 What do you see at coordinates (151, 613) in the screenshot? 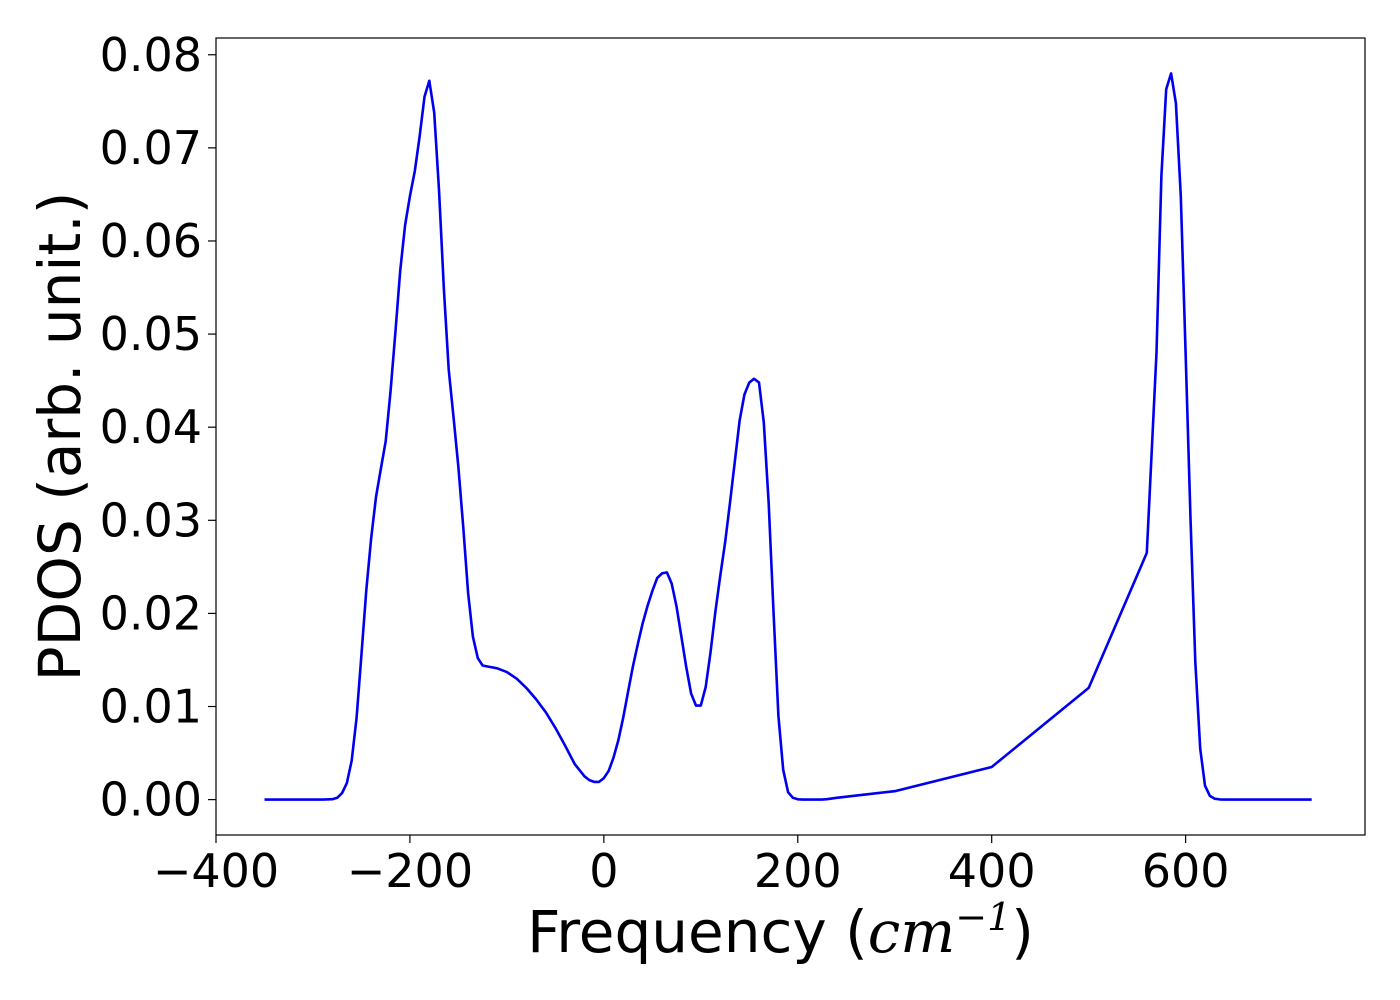
I see `y-tick-label: 0.02` at bounding box center [151, 613].